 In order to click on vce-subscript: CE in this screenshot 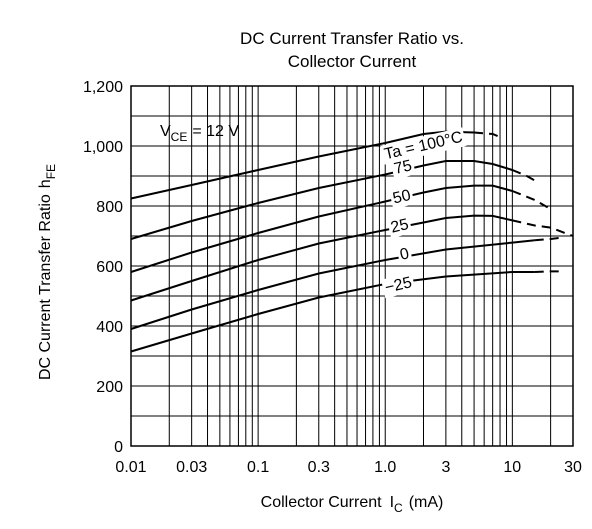, I will do `click(179, 137)`.